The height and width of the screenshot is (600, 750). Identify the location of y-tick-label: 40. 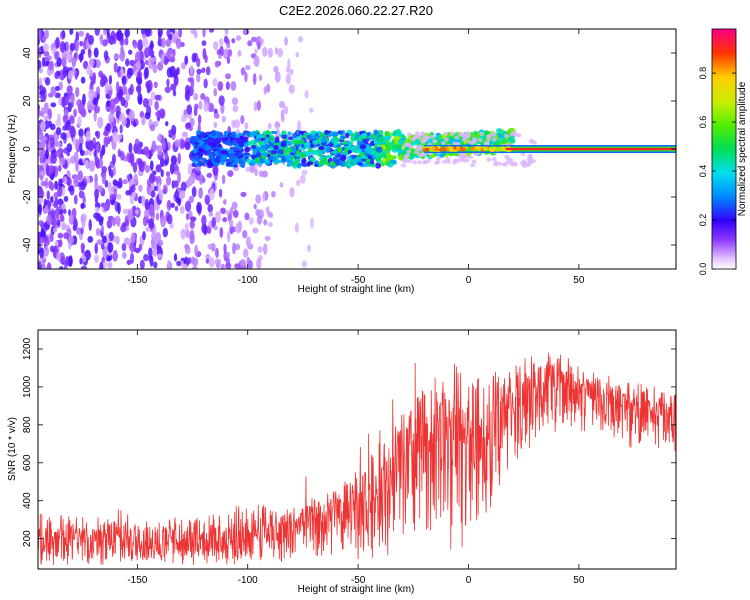
(27, 53).